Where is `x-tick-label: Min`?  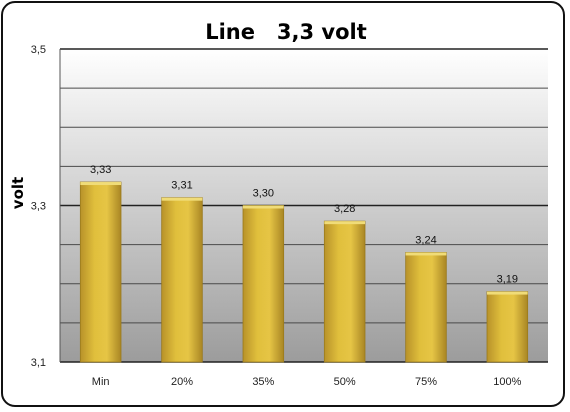
x-tick-label: Min is located at coordinates (101, 382).